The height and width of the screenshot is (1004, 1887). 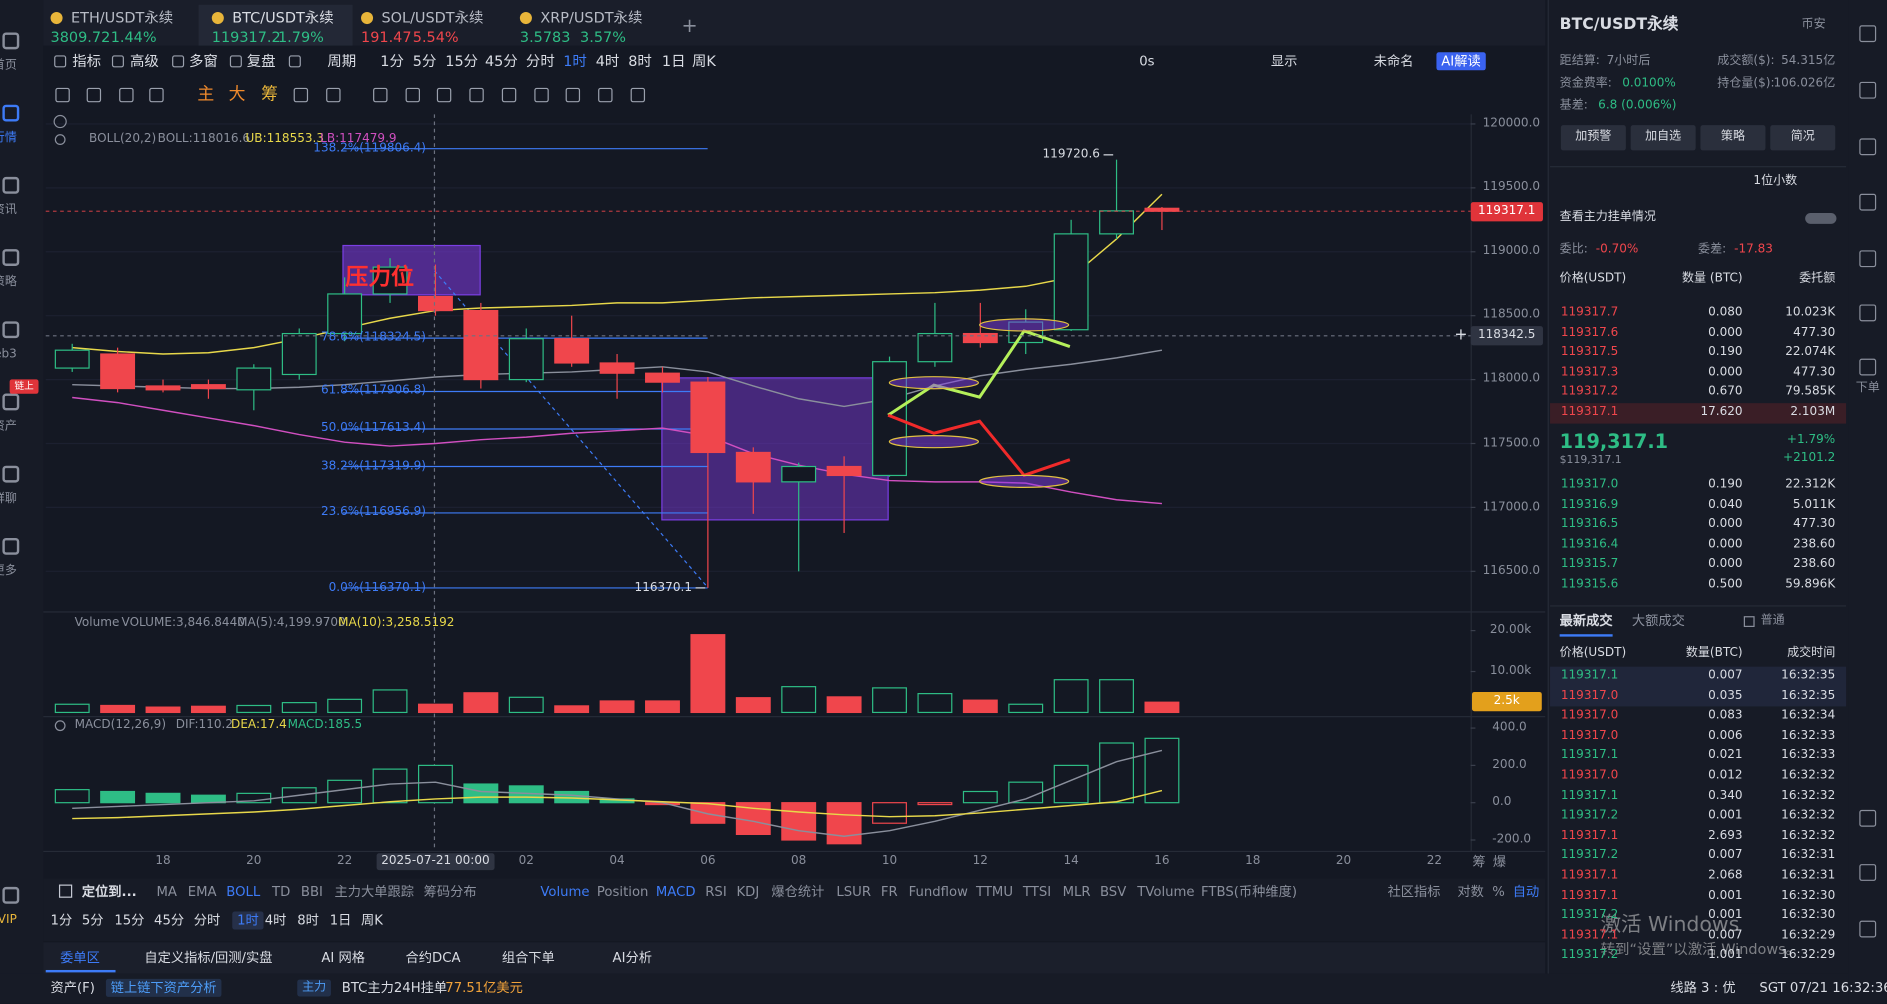 I want to click on period-item: 15分, so click(x=129, y=920).